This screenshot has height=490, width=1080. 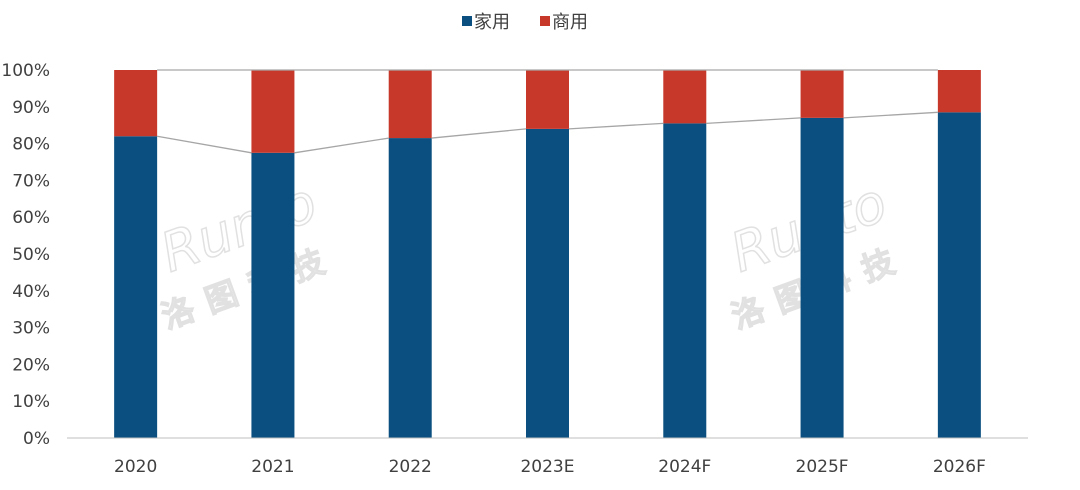 What do you see at coordinates (685, 97) in the screenshot?
I see `bar-segment-commercial-2024F` at bounding box center [685, 97].